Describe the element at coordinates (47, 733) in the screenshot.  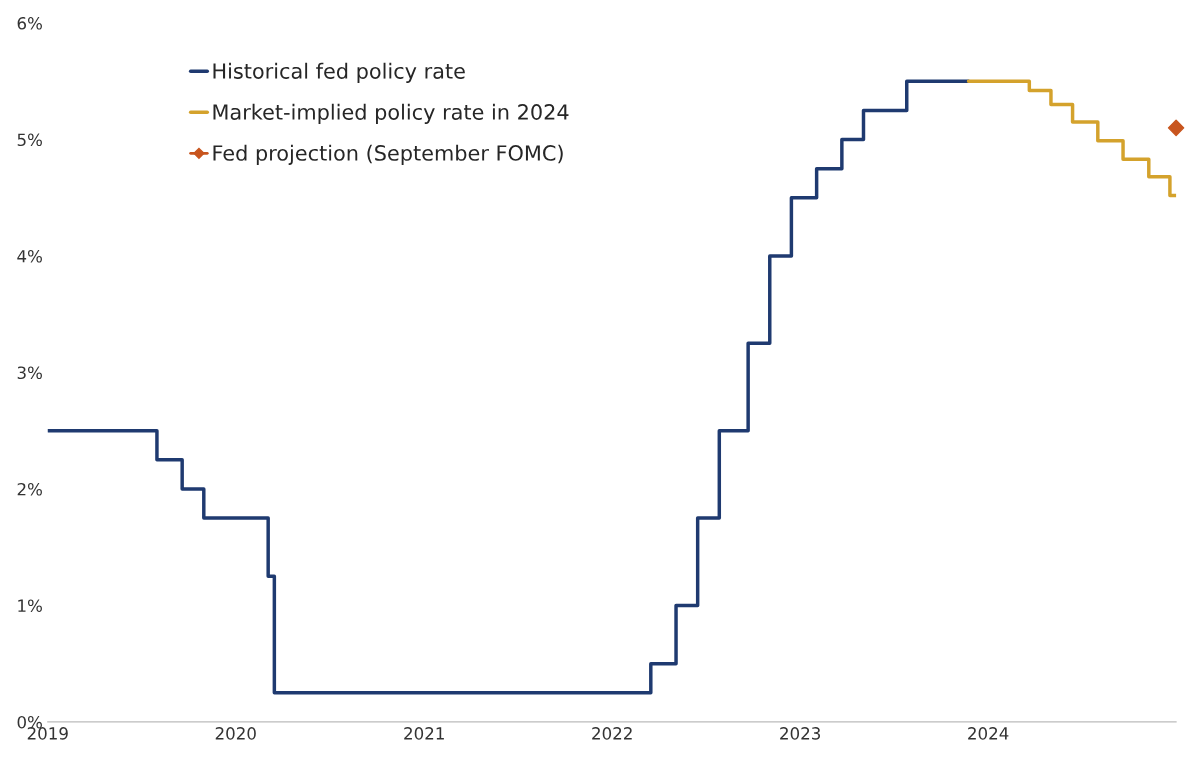
I see `x-tick-label: 2019` at that location.